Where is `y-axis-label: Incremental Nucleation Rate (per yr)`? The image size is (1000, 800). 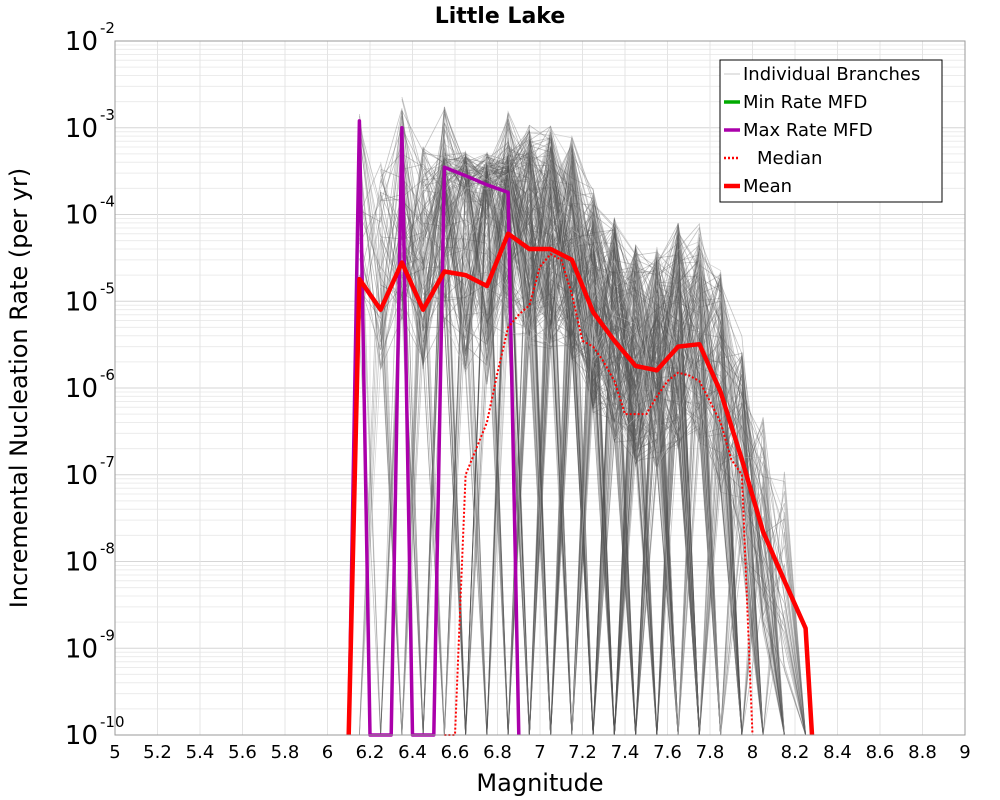
y-axis-label: Incremental Nucleation Rate (per yr) is located at coordinates (19, 388).